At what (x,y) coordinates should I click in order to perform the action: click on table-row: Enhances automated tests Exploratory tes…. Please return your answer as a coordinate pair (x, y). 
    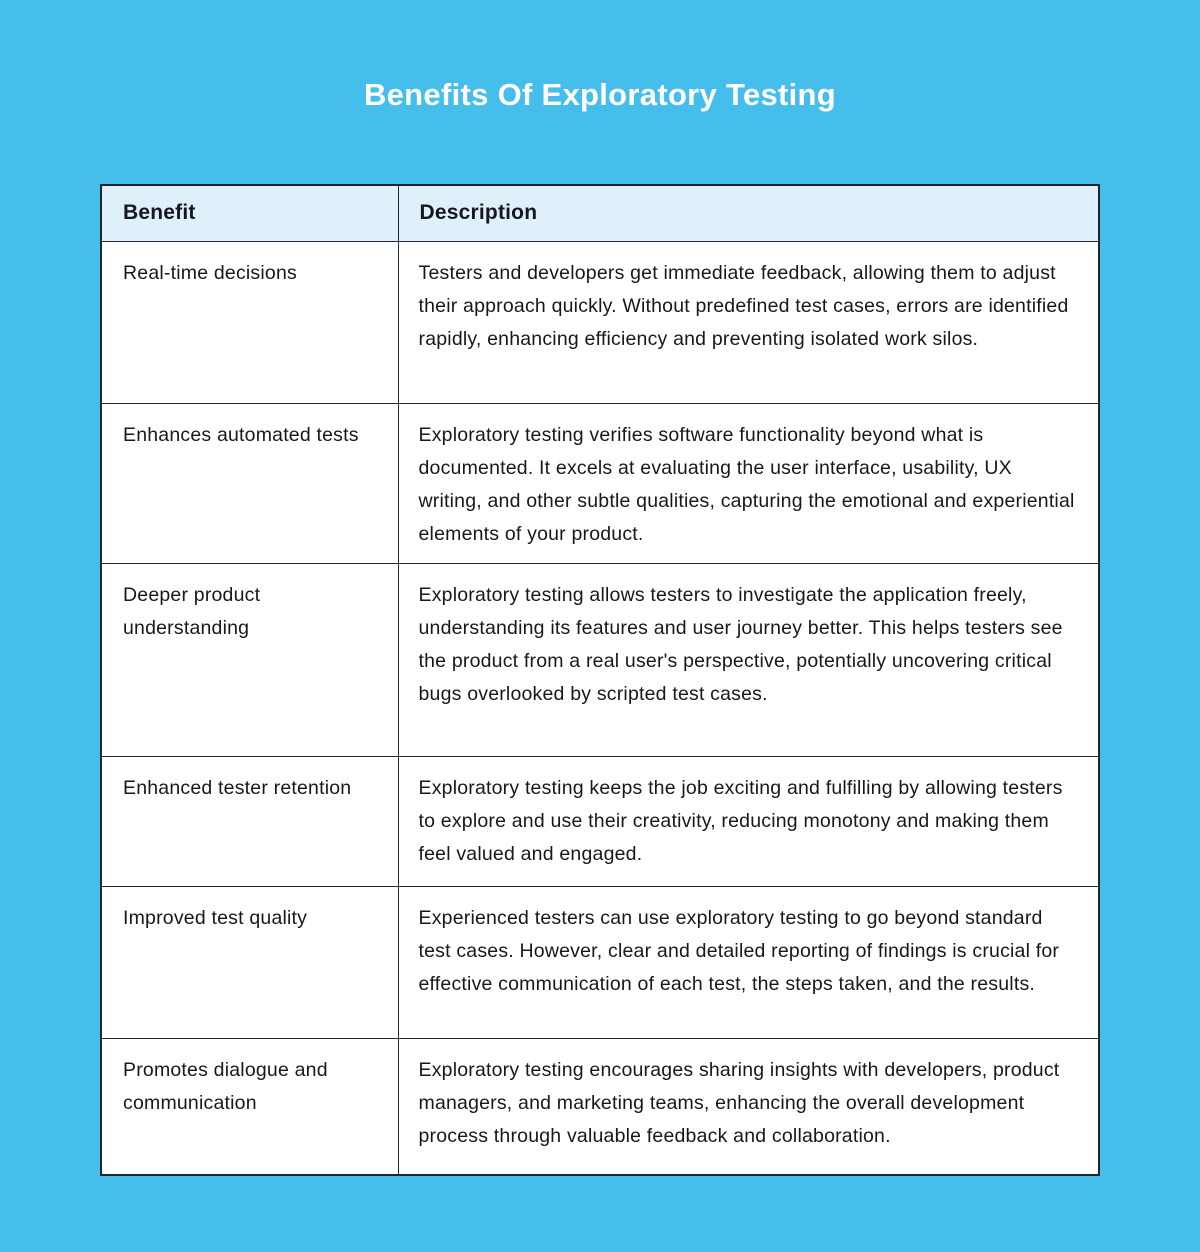
    Looking at the image, I should click on (600, 483).